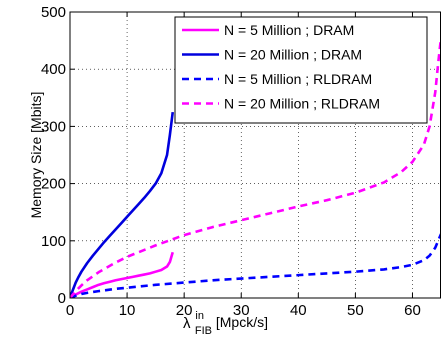 The width and height of the screenshot is (441, 338). Describe the element at coordinates (184, 310) in the screenshot. I see `x-tick-label: 20` at that location.